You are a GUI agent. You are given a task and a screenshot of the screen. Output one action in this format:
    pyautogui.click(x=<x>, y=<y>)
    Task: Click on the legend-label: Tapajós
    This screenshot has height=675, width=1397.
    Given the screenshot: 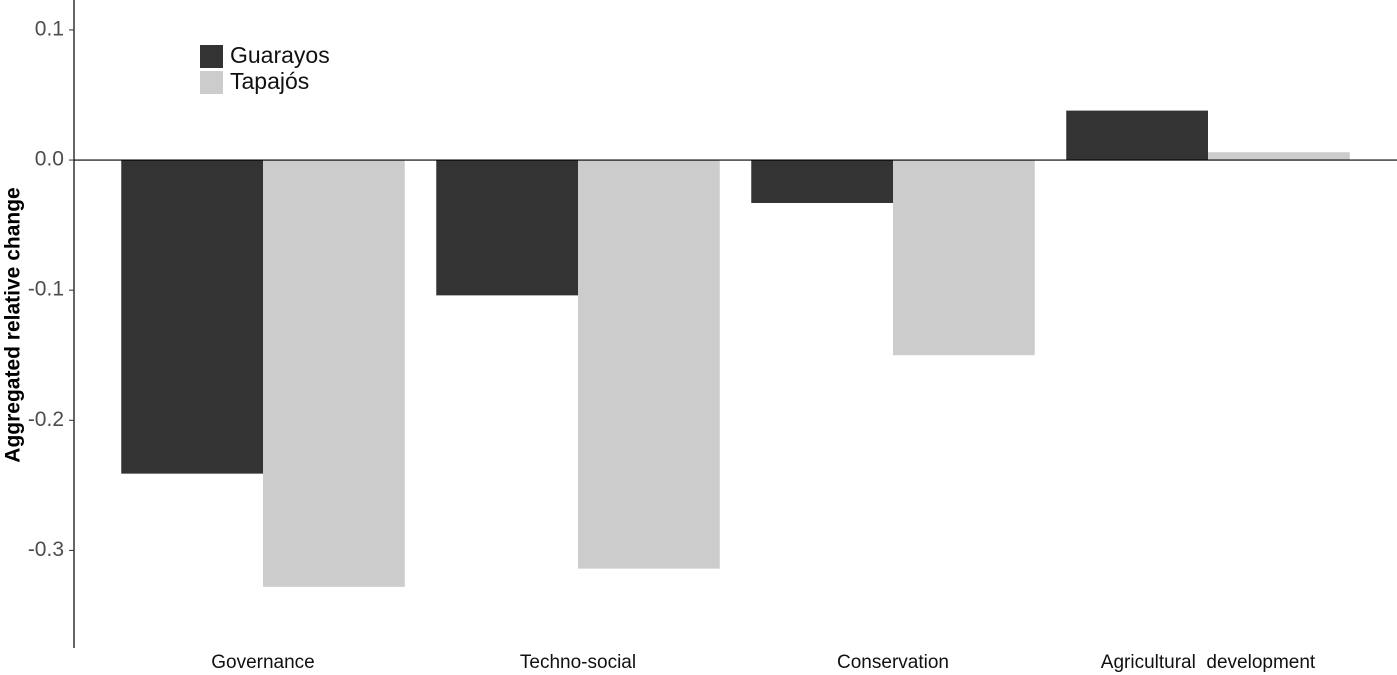 What is the action you would take?
    pyautogui.click(x=269, y=81)
    